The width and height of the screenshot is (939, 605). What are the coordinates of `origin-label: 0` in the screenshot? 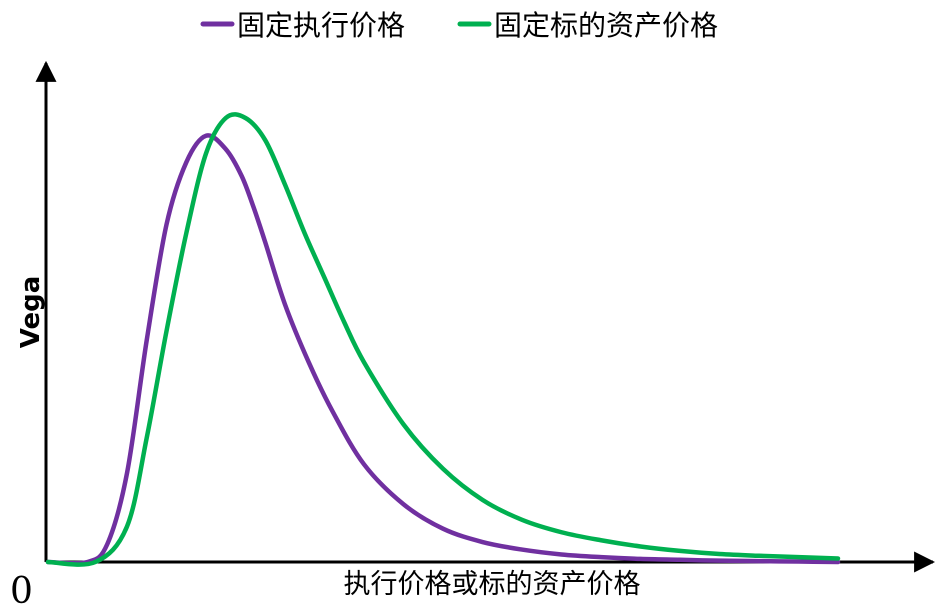 It's located at (21, 588).